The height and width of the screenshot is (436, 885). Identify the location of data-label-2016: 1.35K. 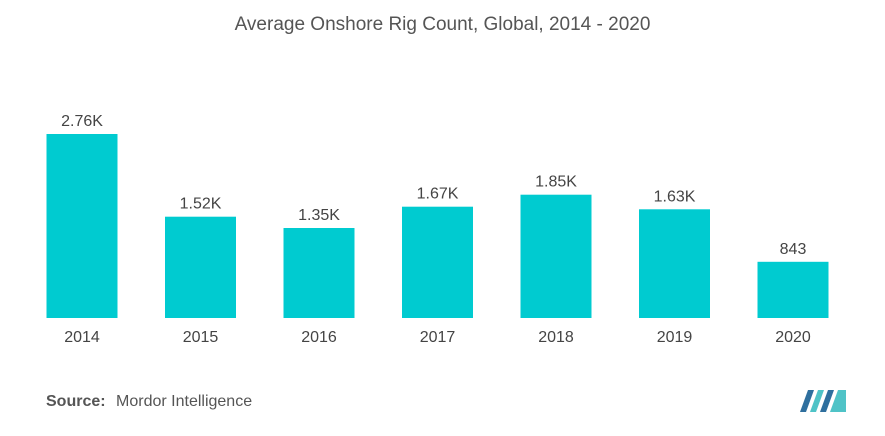
(319, 215).